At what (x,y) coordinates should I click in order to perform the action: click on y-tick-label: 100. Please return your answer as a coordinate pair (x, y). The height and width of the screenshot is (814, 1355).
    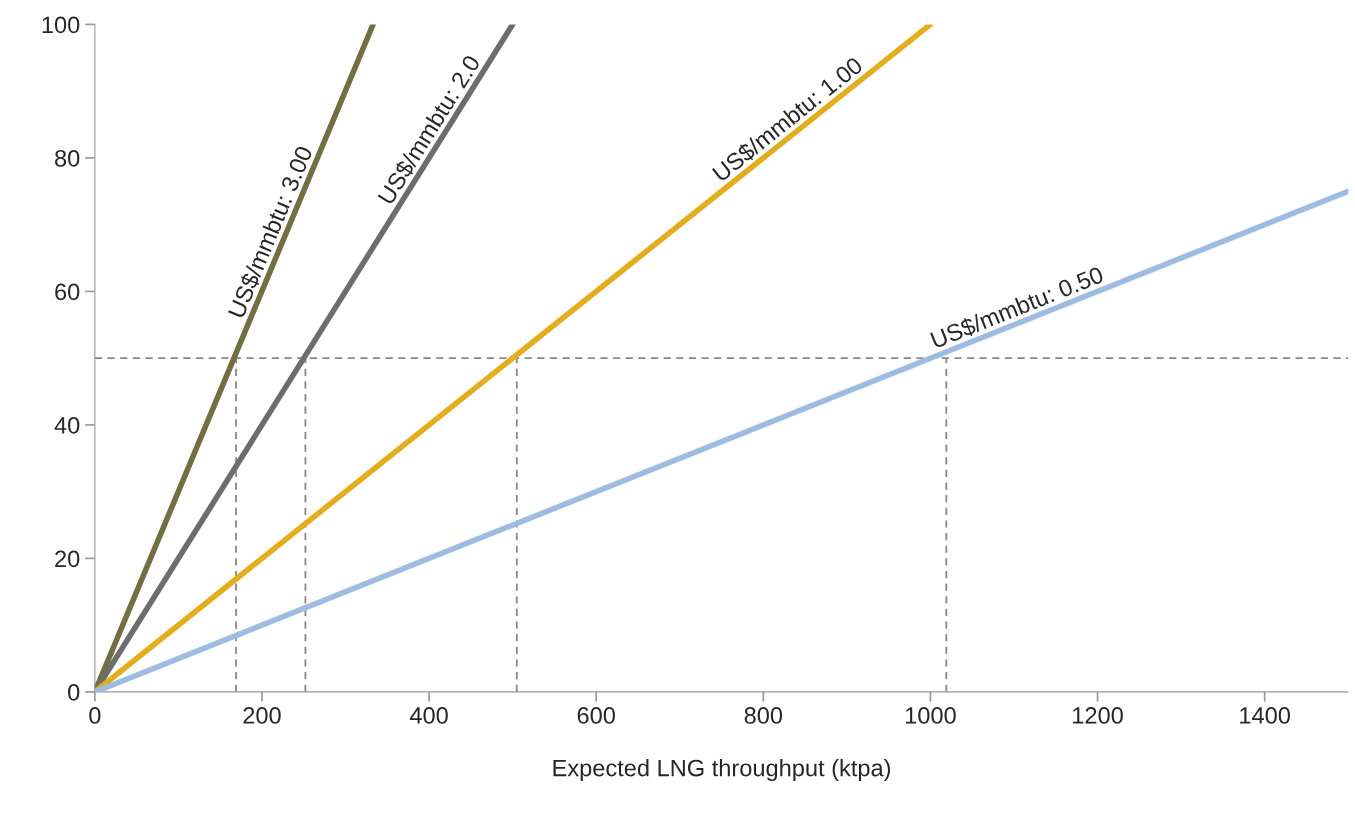
    Looking at the image, I should click on (61, 25).